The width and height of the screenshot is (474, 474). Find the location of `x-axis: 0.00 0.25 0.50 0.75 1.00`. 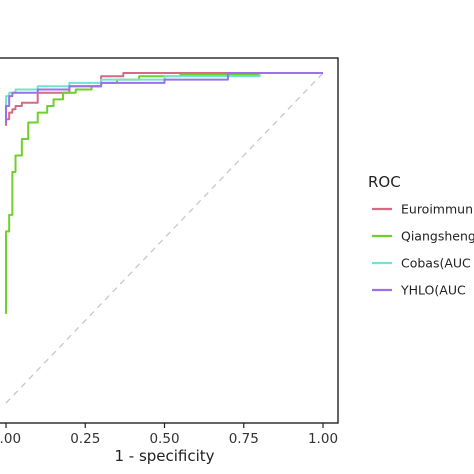

x-axis: 0.00 0.25 0.50 0.75 1.00 is located at coordinates (169, 435).